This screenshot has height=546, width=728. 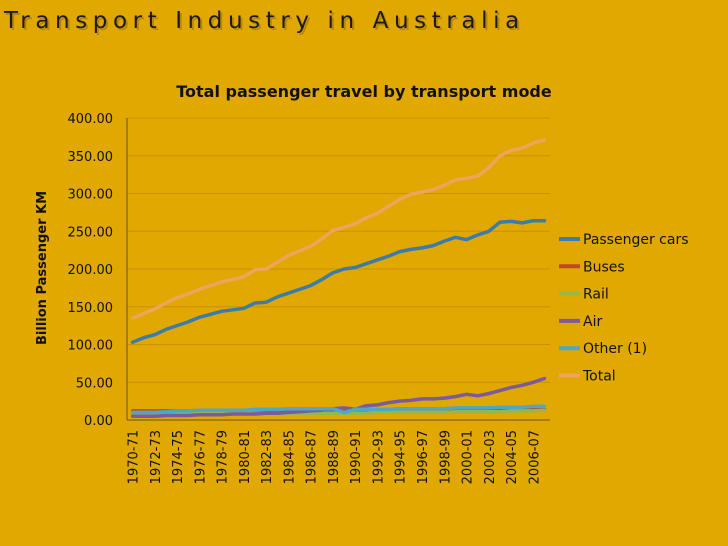 I want to click on legend-label: Rail, so click(x=596, y=295).